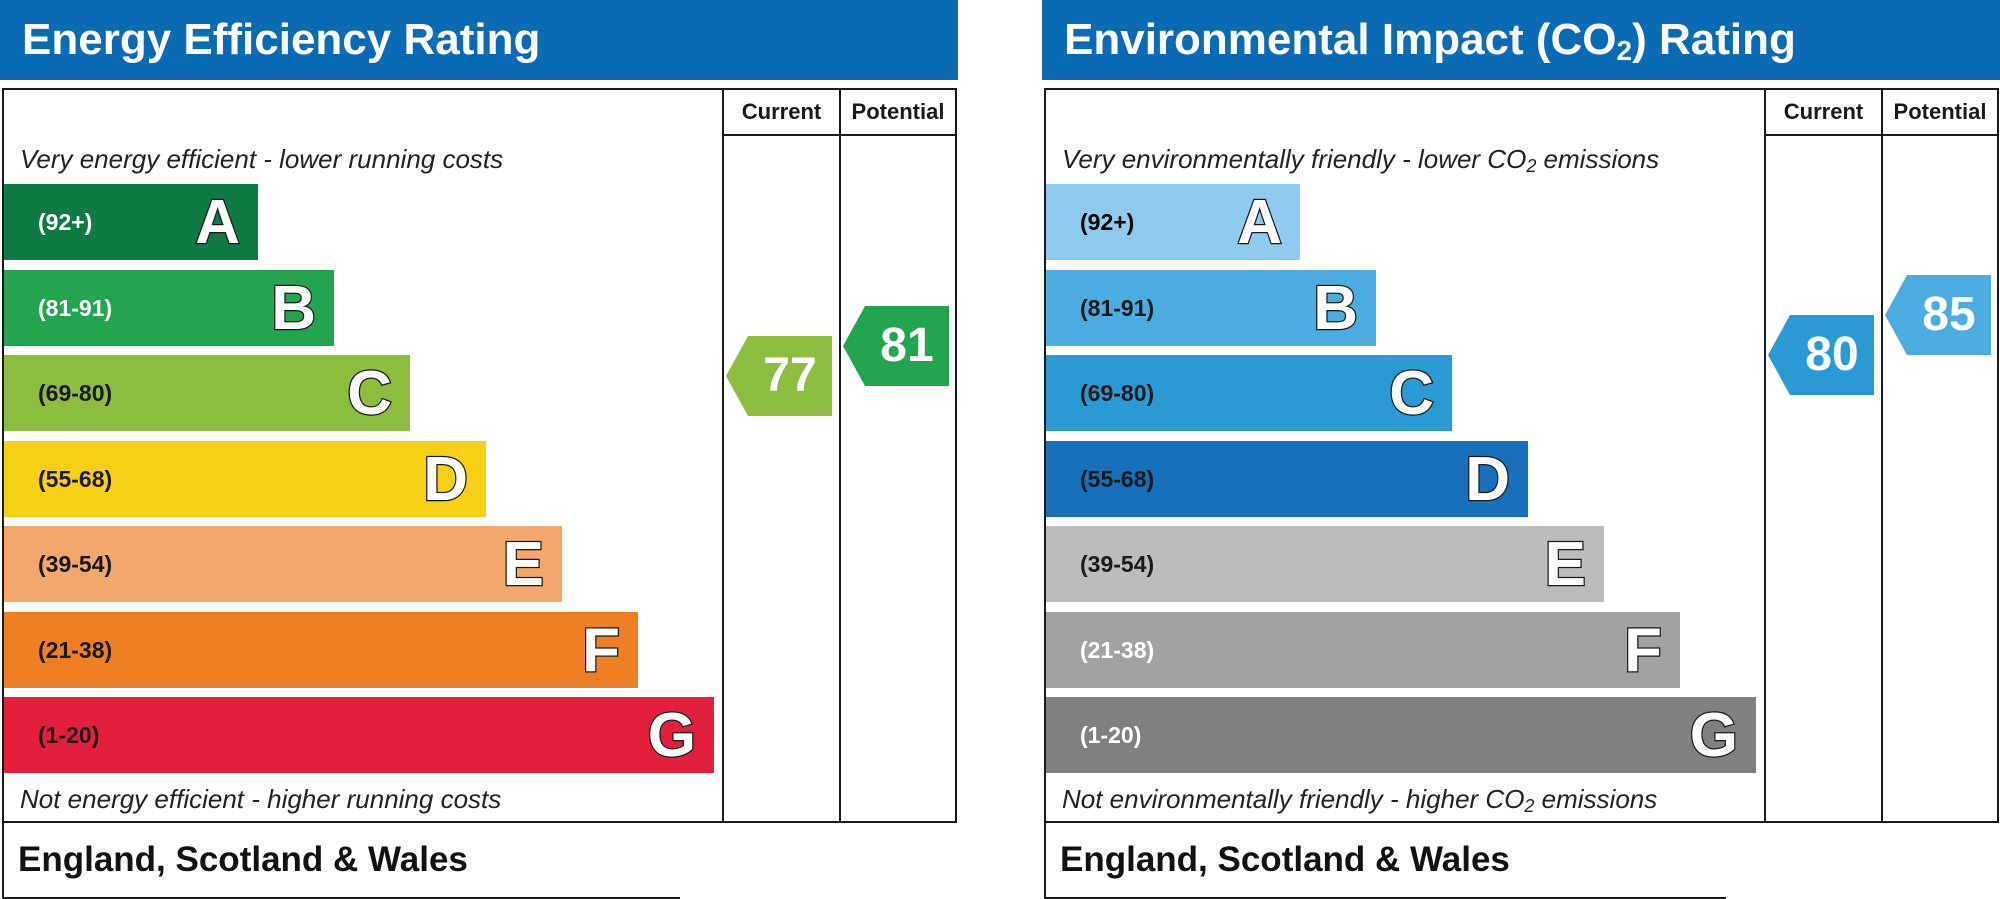 Image resolution: width=2000 pixels, height=899 pixels. I want to click on marker-potential: 81, so click(897, 346).